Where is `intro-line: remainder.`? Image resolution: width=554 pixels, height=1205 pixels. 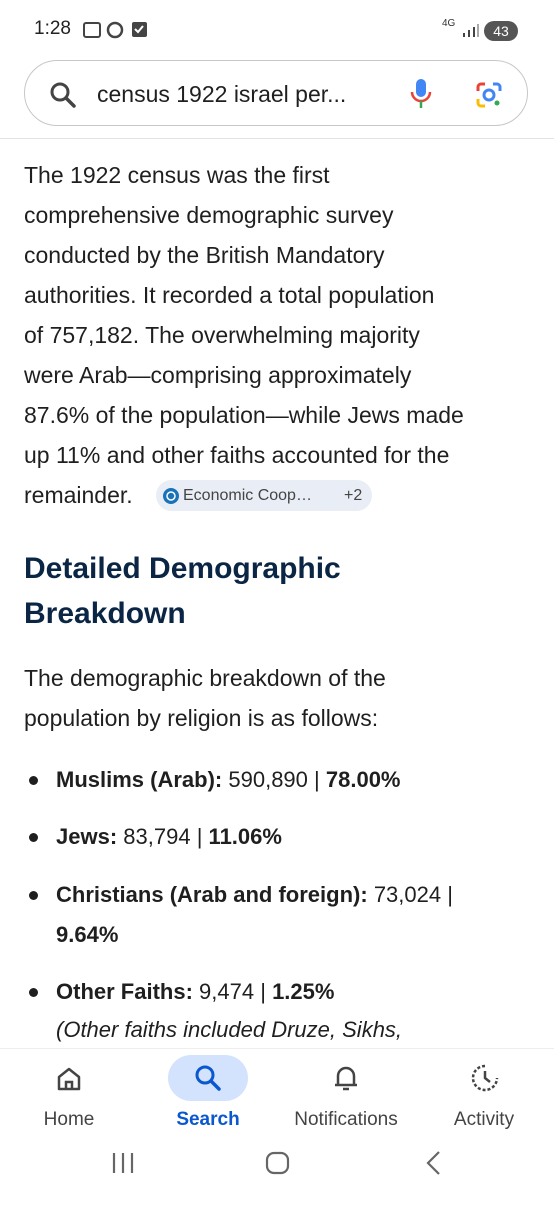
intro-line: remainder. is located at coordinates (78, 495).